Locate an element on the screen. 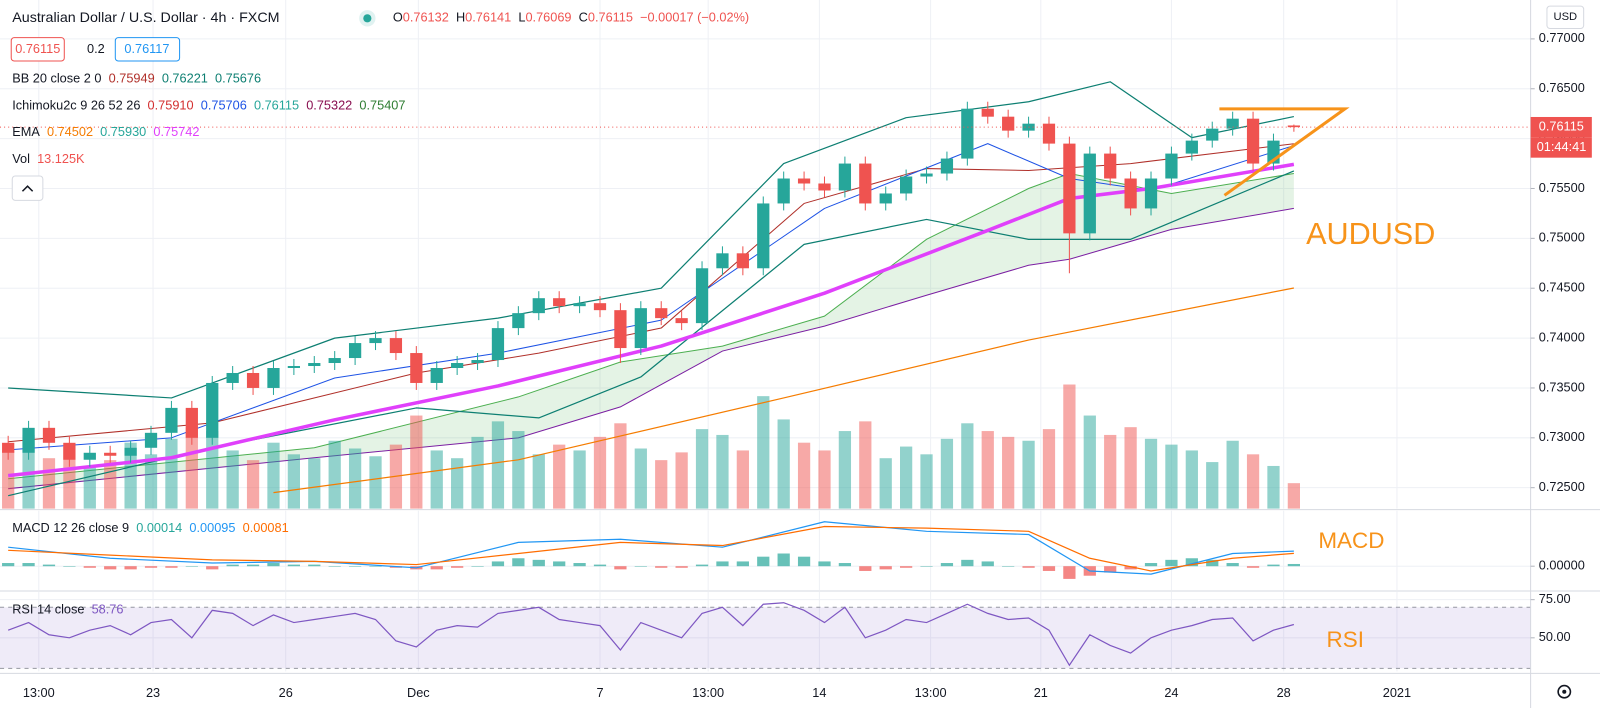 The image size is (1600, 708). rsi-line is located at coordinates (651, 634).